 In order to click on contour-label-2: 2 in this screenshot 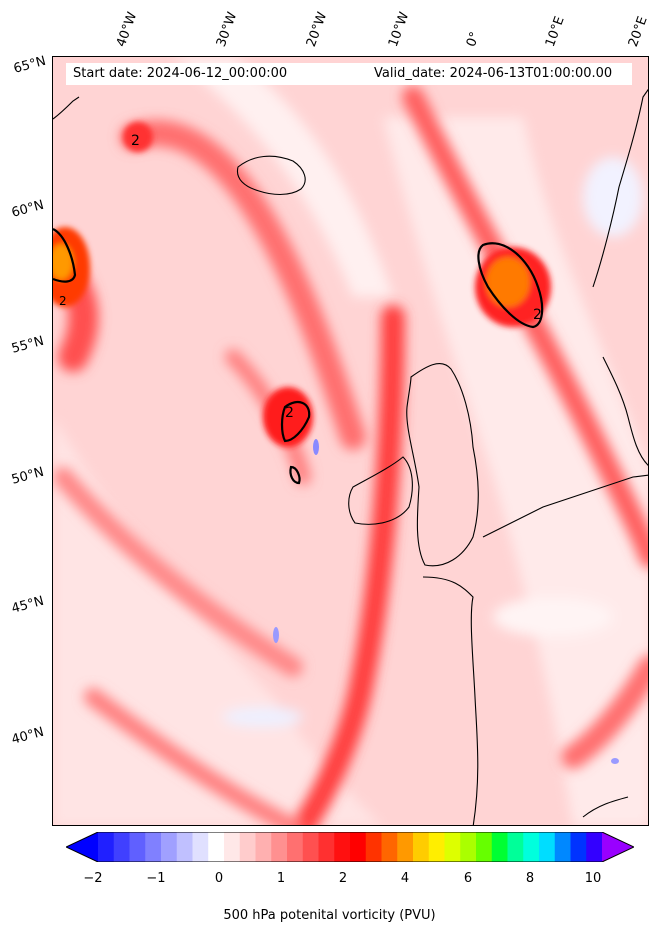, I will do `click(537, 315)`.